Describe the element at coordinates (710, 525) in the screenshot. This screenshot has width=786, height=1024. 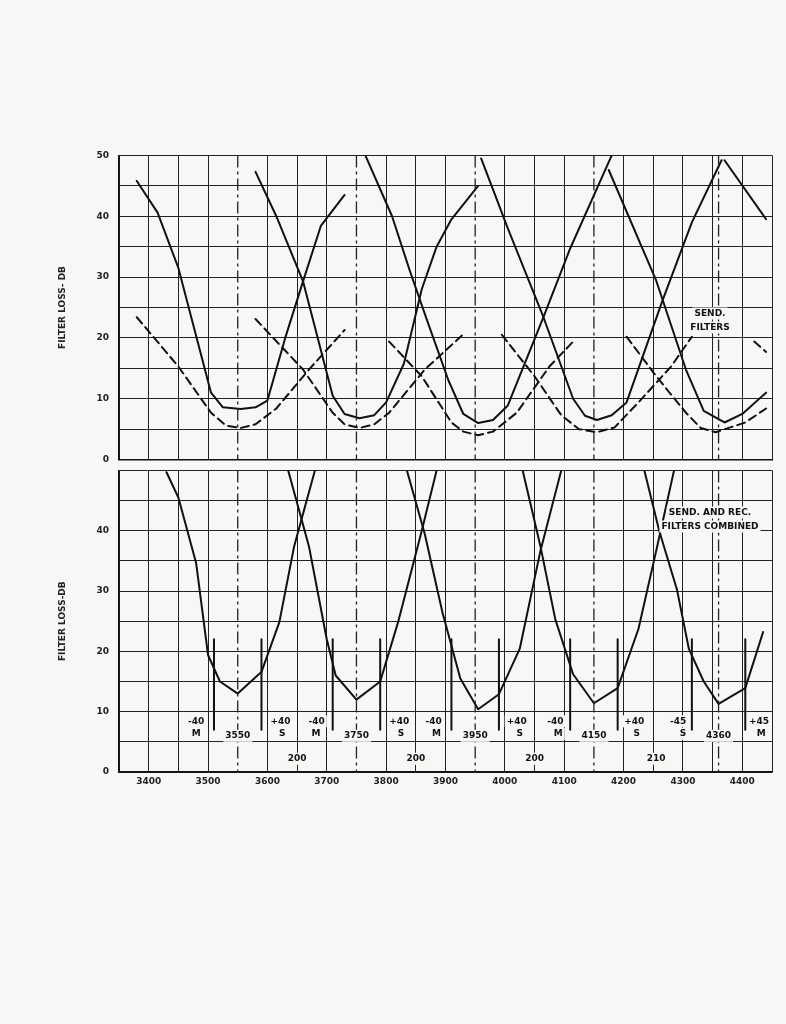
I see `annotation: FILTERS COMBINED` at that location.